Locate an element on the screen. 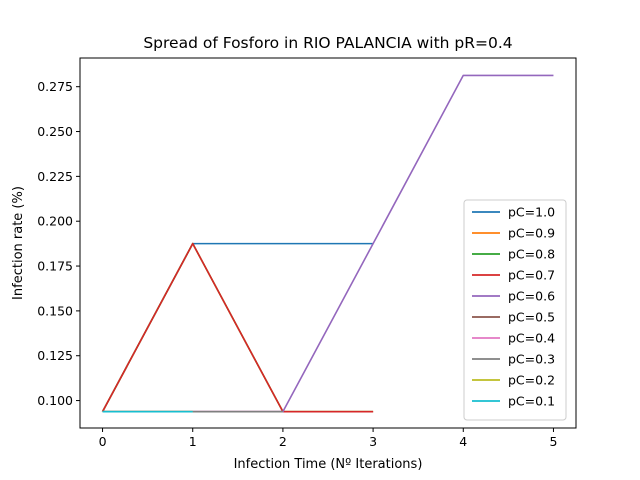  x-tick-label-1: 1 is located at coordinates (193, 441).